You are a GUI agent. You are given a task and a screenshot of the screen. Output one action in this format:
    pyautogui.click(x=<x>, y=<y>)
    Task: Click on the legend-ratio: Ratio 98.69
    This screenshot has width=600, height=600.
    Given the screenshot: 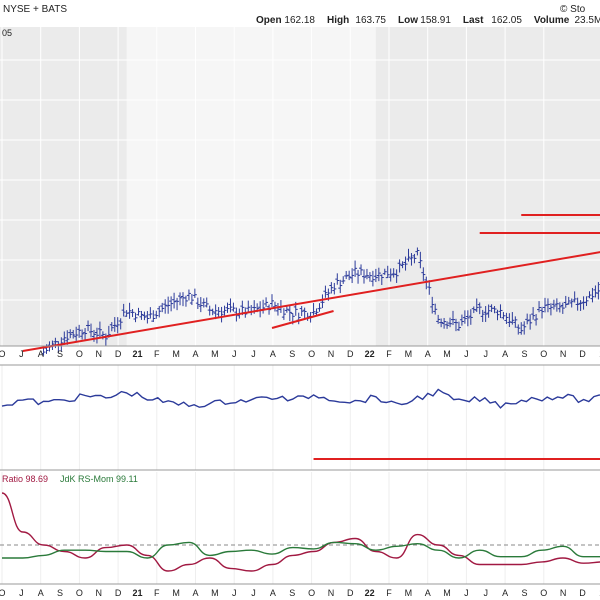 What is the action you would take?
    pyautogui.click(x=25, y=479)
    